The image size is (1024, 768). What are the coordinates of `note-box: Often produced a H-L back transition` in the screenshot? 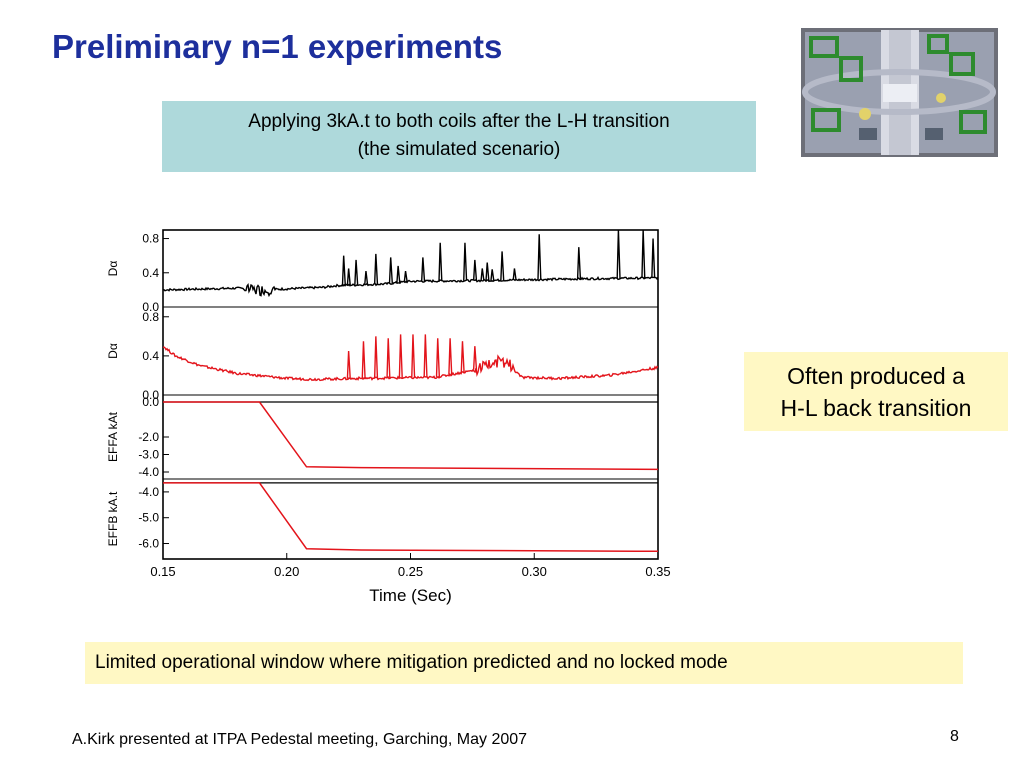 It's located at (876, 391).